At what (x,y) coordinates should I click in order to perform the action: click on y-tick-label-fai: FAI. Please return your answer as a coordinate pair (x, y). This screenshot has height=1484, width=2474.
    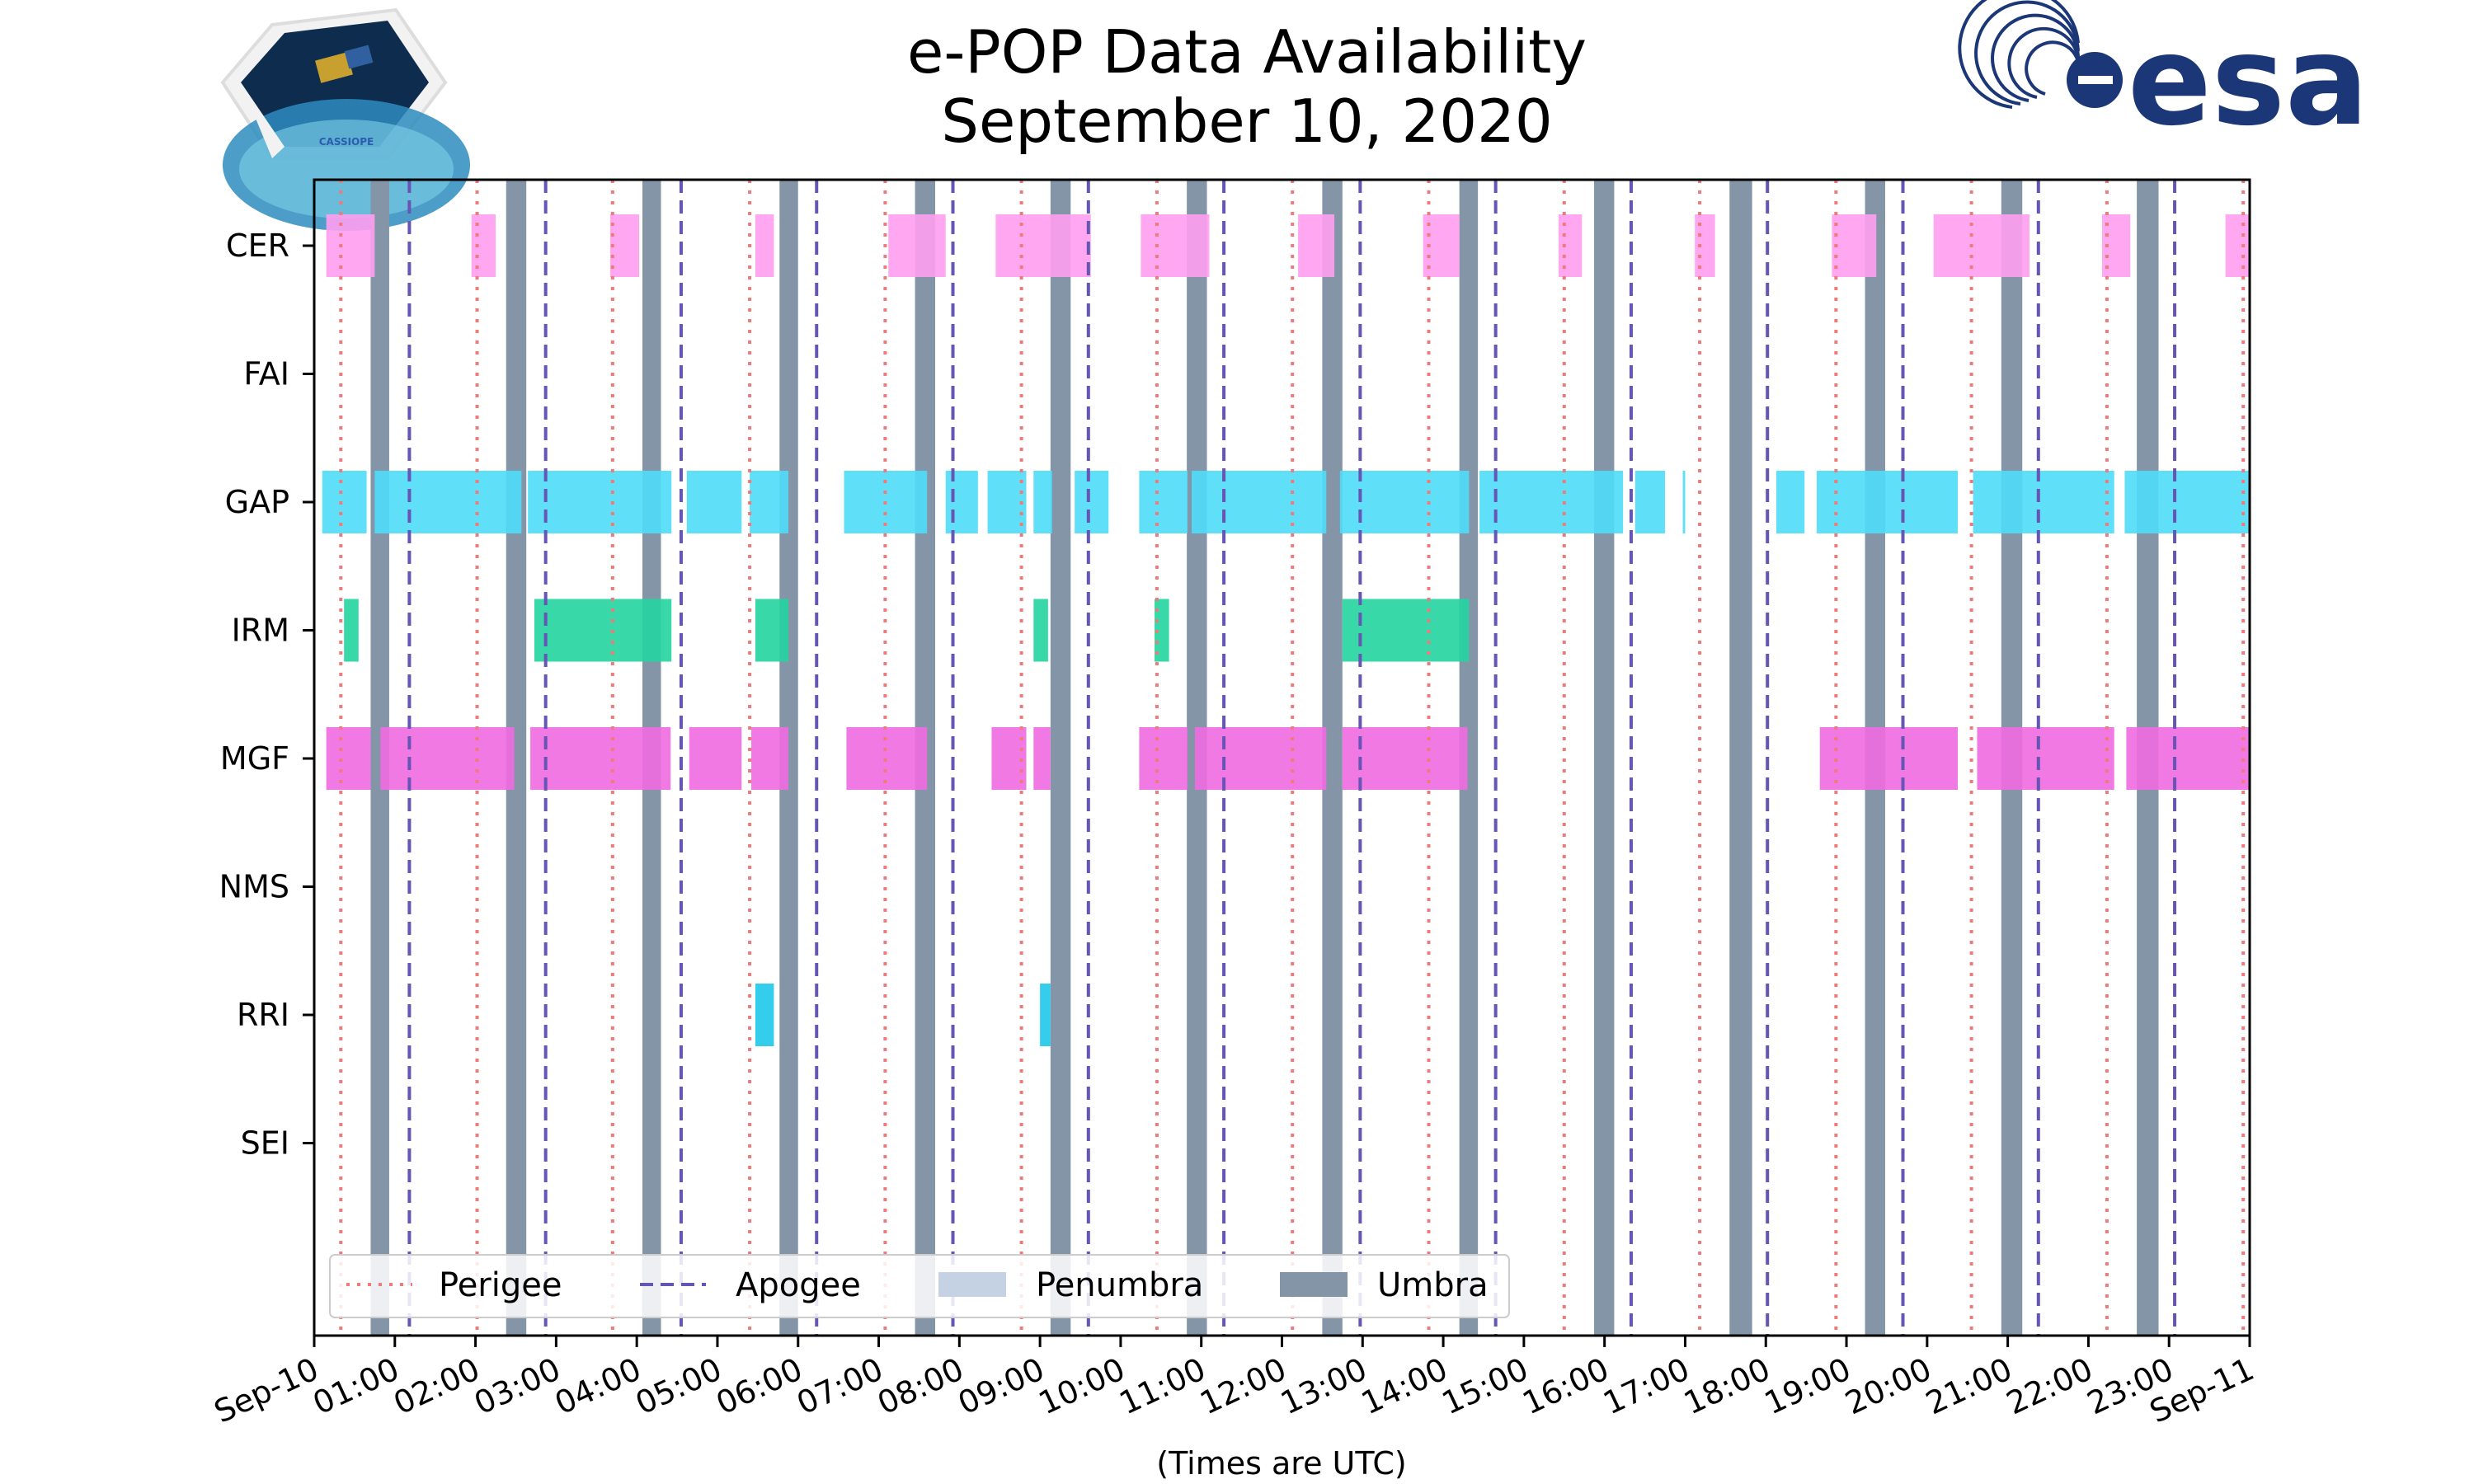
    Looking at the image, I should click on (266, 374).